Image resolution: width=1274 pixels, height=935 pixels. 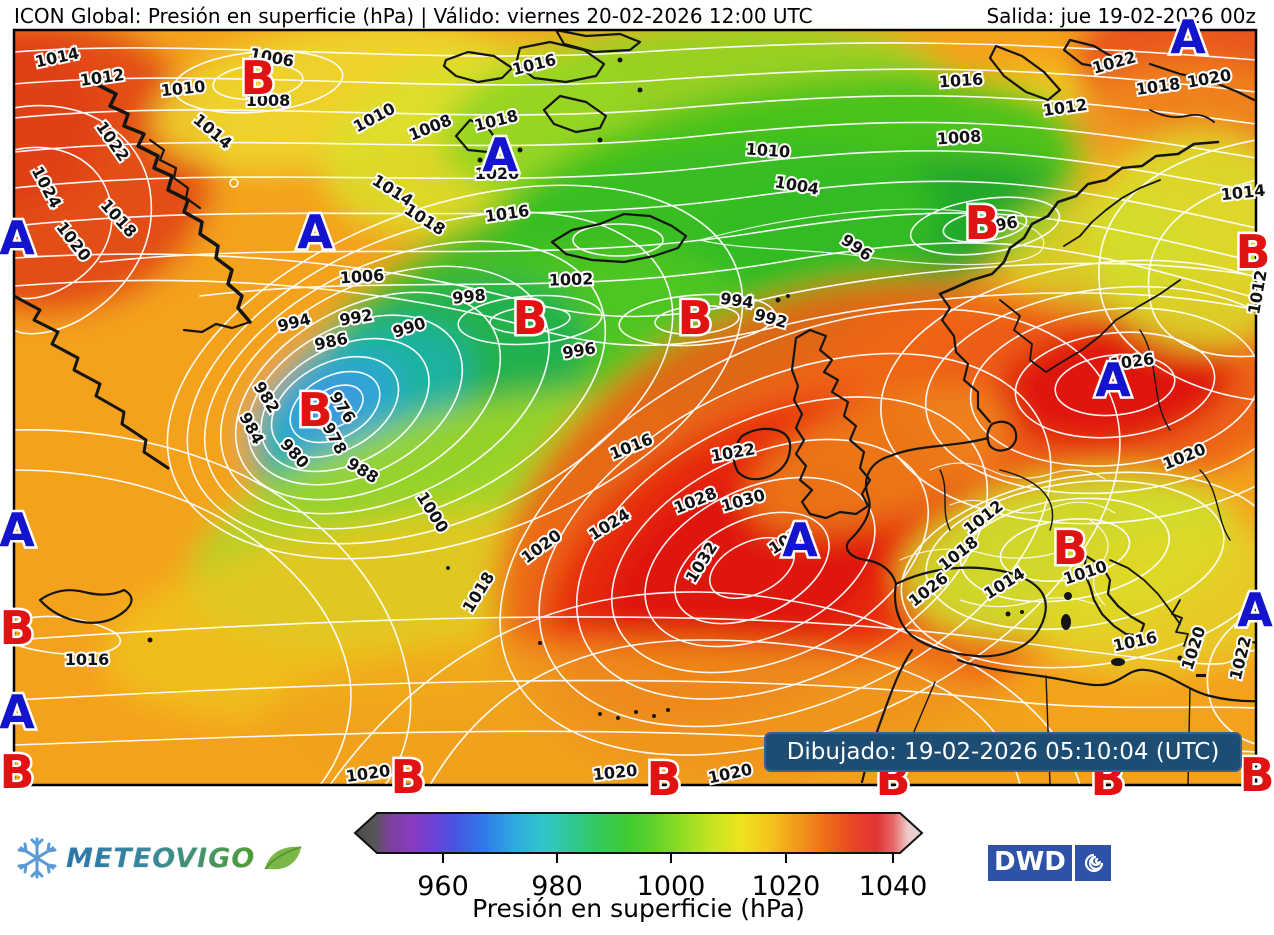 I want to click on meteovigo-logo: METEOVIGO, so click(x=159, y=858).